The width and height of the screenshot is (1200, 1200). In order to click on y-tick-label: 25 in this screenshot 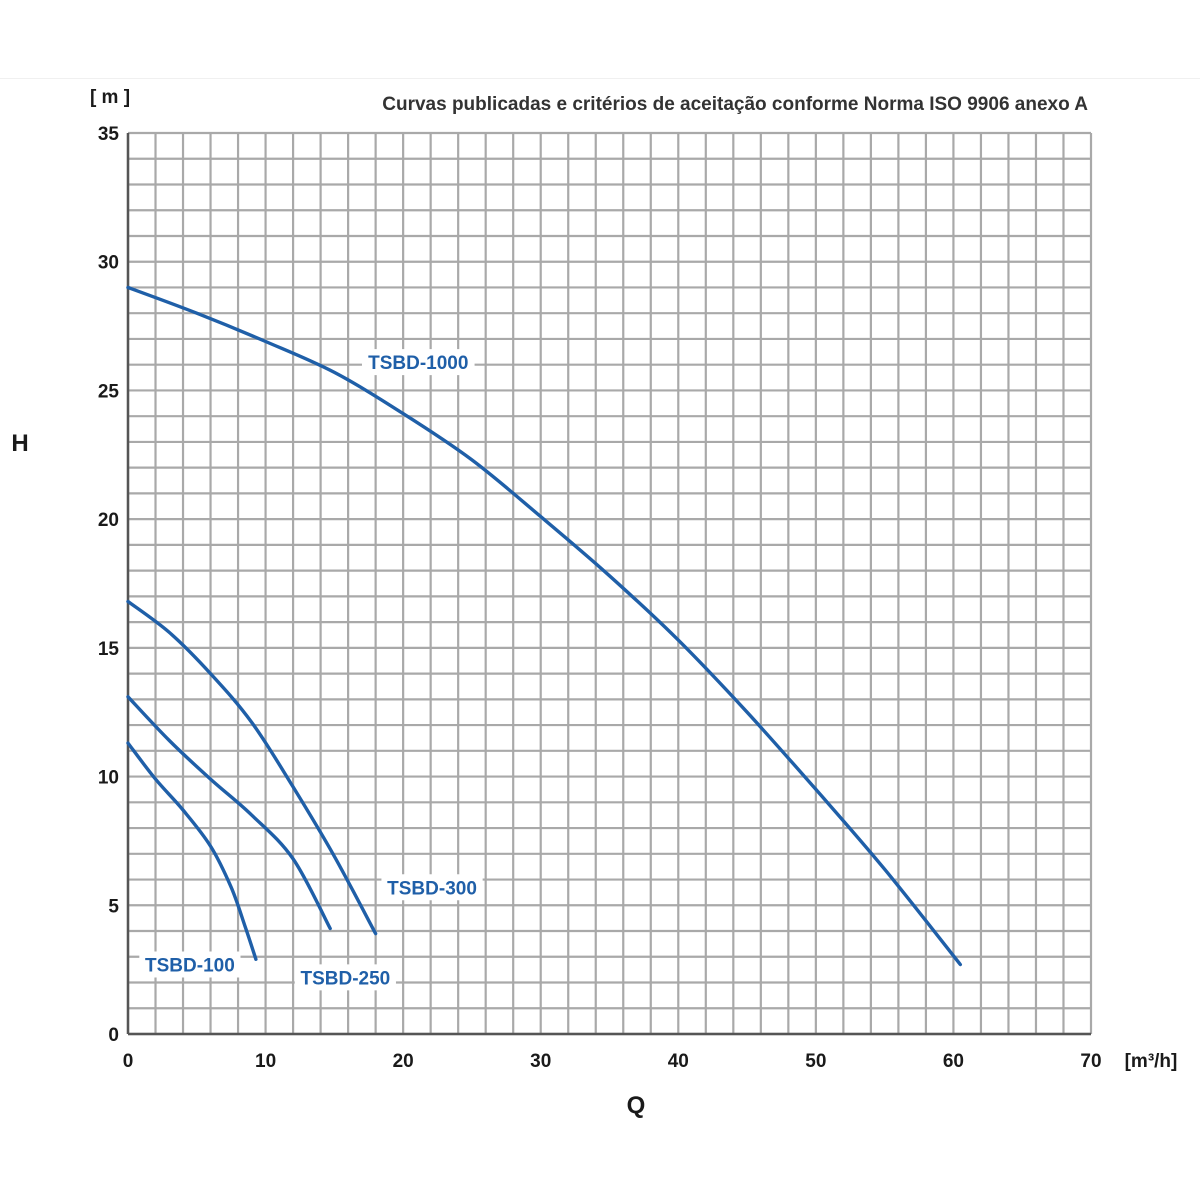, I will do `click(109, 391)`.